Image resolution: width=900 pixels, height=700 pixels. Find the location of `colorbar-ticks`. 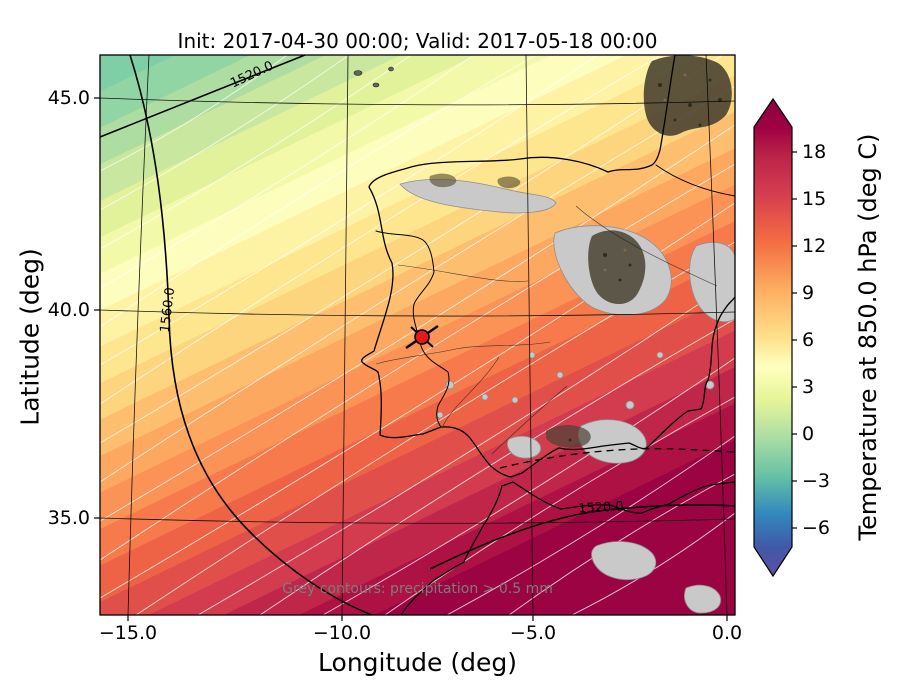

colorbar-ticks is located at coordinates (794, 340).